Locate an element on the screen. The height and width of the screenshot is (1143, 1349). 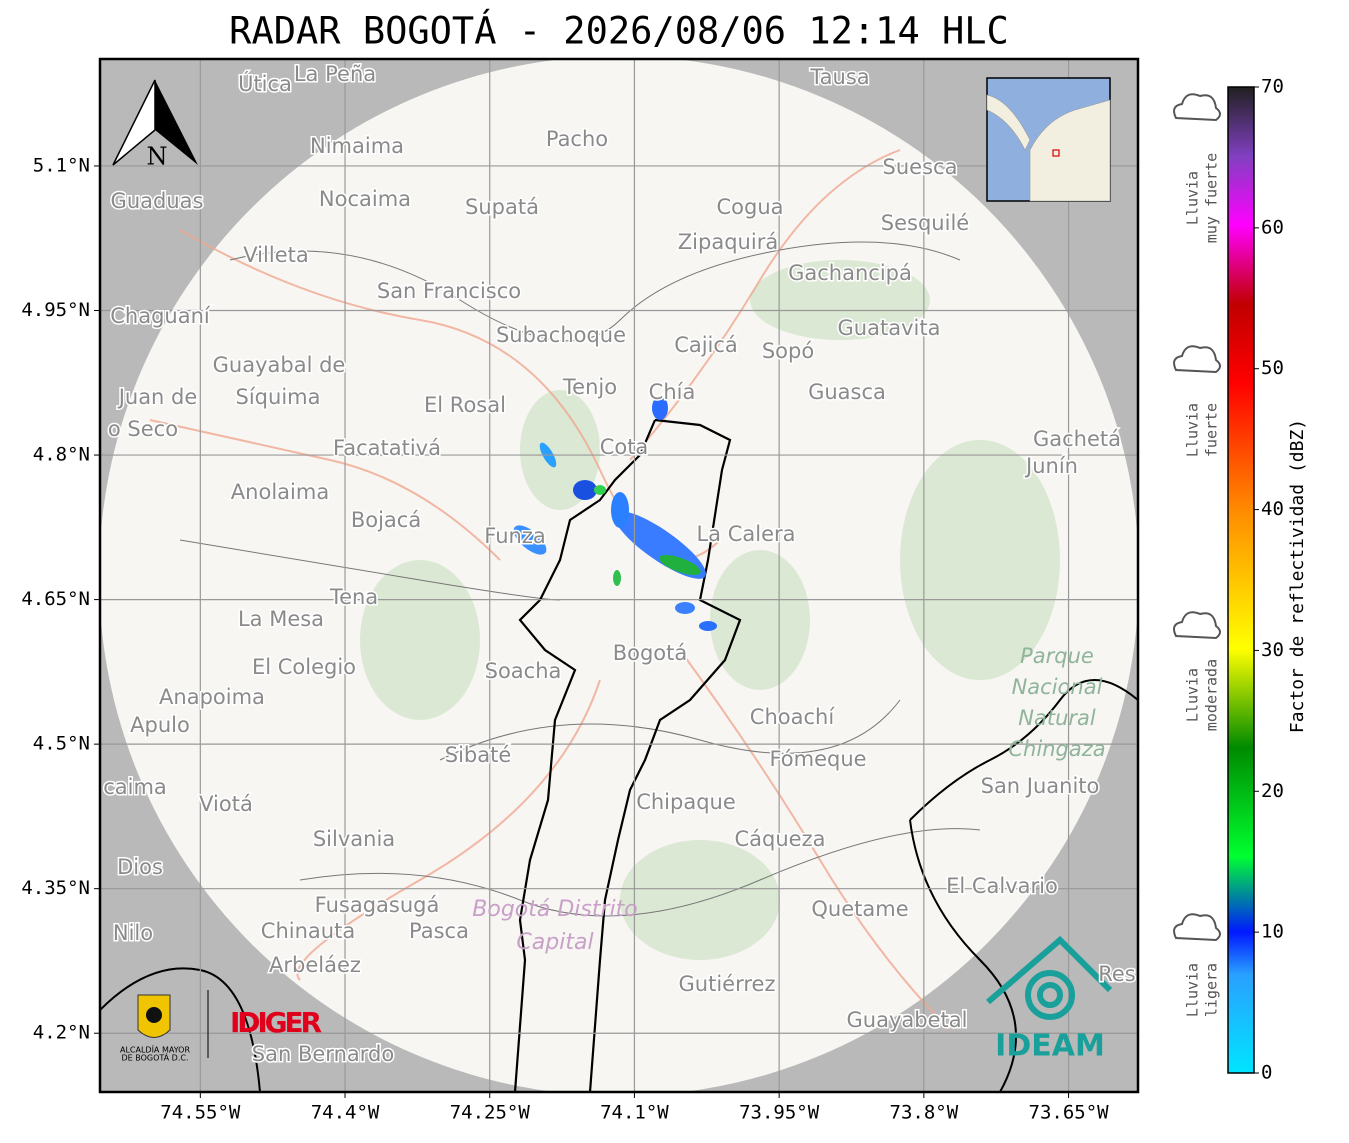
place-label: Choachí is located at coordinates (793, 717).